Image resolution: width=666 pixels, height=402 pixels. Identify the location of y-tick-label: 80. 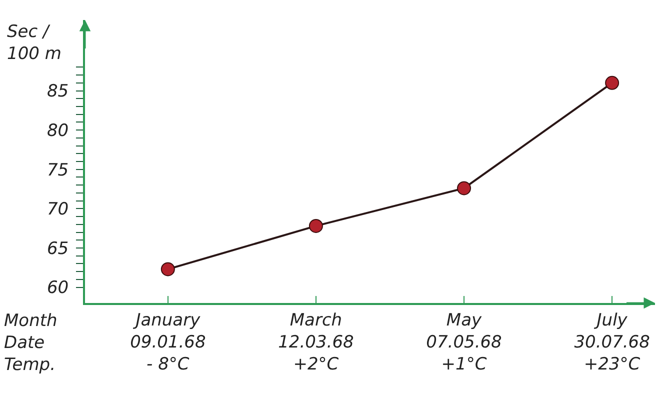
(57, 131).